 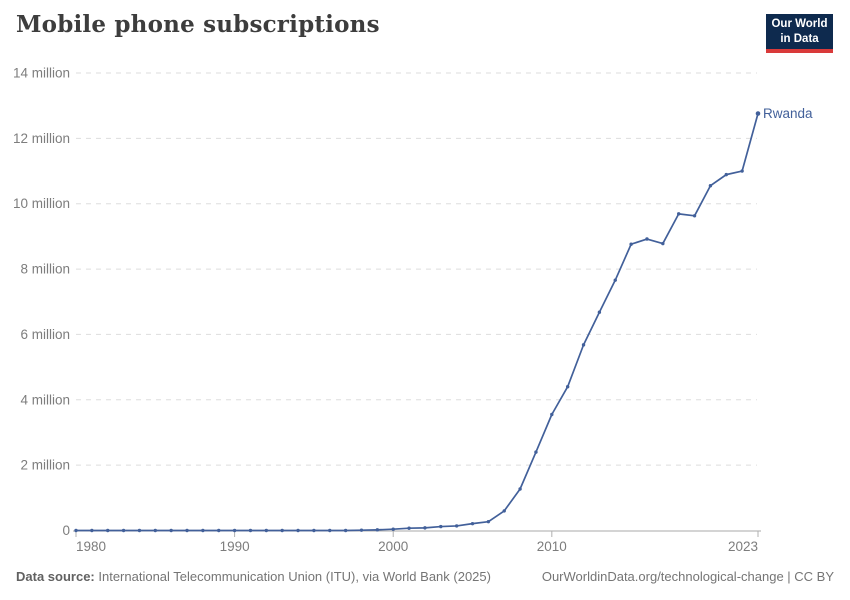 What do you see at coordinates (393, 546) in the screenshot?
I see `x-axis-label: 2000` at bounding box center [393, 546].